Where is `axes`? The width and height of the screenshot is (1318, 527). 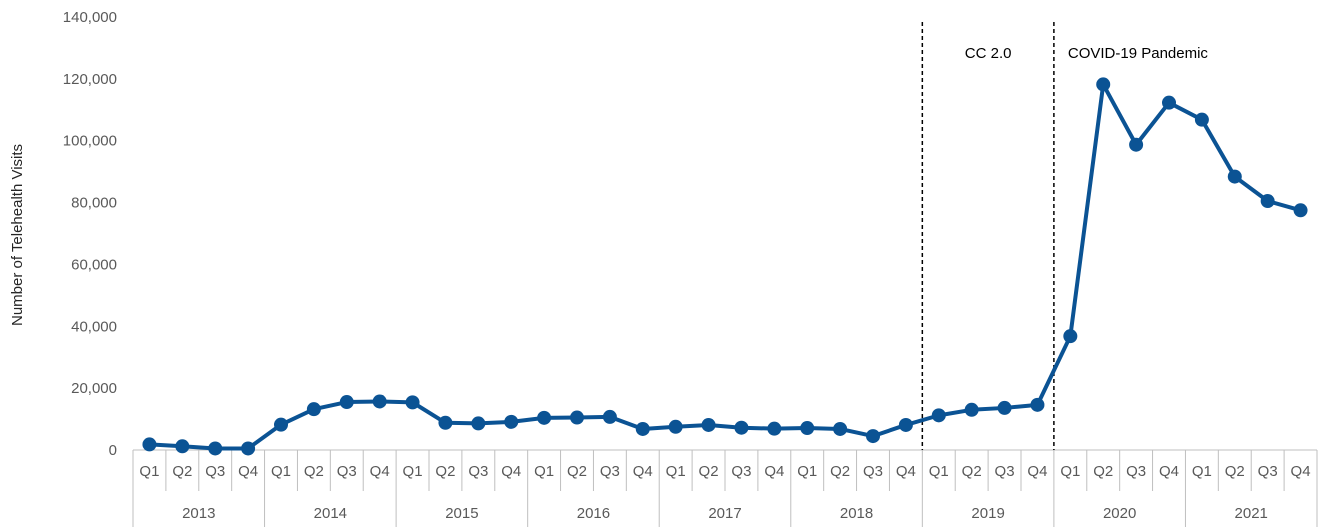
axes is located at coordinates (725, 488).